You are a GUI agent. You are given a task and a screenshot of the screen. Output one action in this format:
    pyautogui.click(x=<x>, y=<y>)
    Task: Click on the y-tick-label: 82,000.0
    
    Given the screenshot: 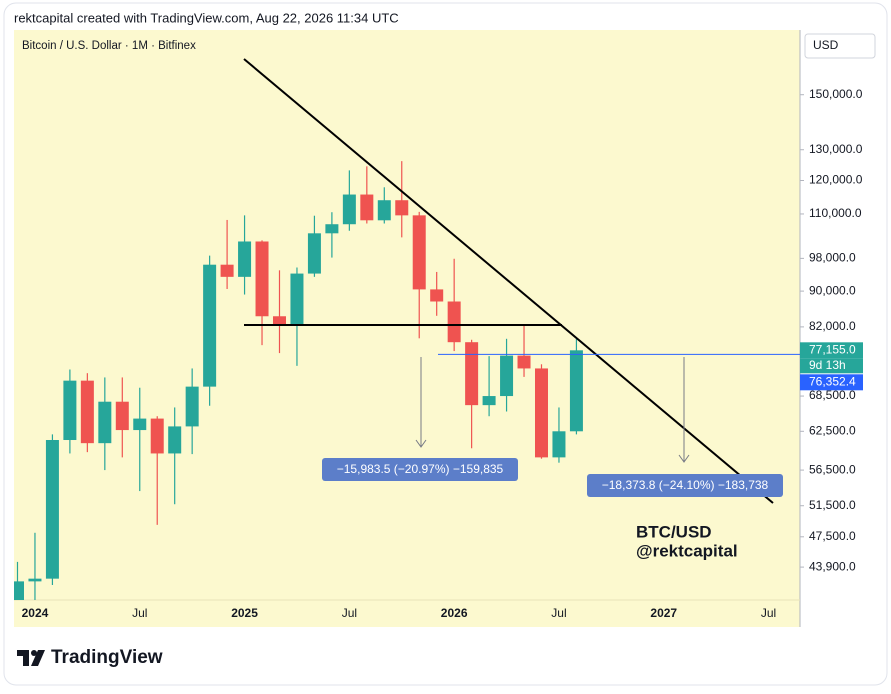 What is the action you would take?
    pyautogui.click(x=832, y=326)
    